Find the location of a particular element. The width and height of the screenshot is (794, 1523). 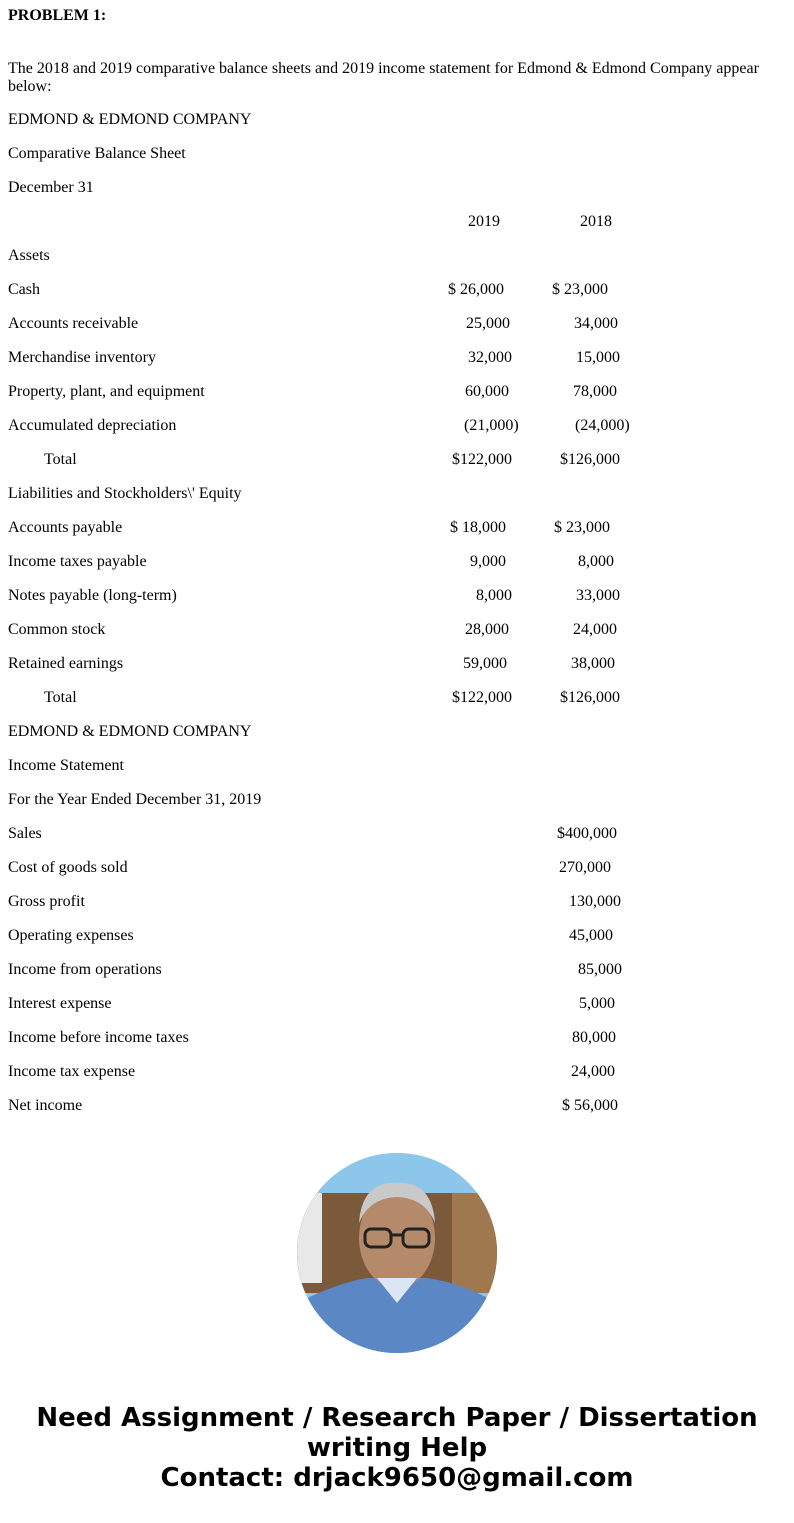

is-row-value: 5,000 is located at coordinates (597, 1003).